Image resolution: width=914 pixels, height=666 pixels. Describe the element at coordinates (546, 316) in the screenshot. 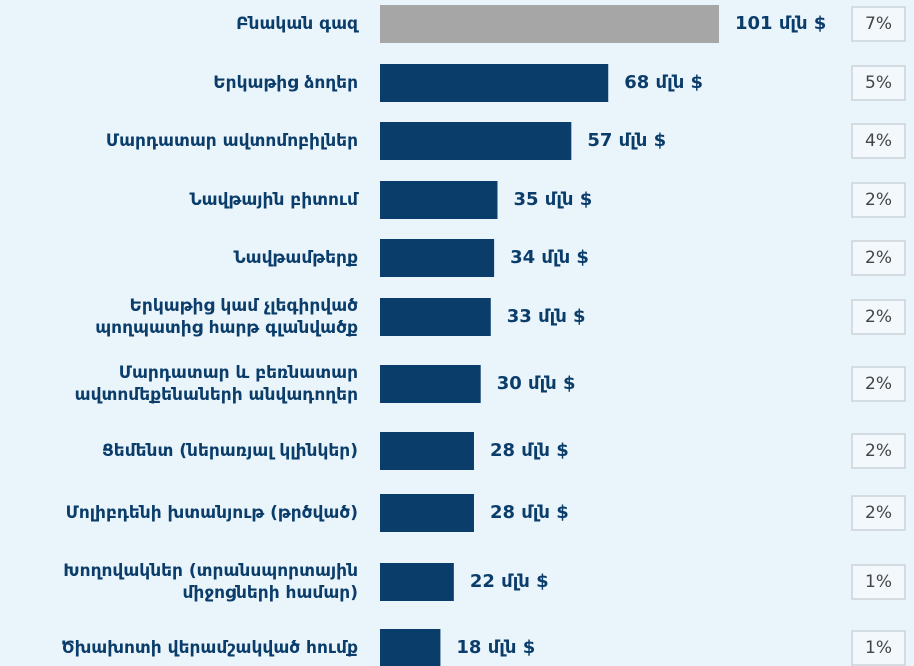

I see `value-label: 33 մլն $` at that location.